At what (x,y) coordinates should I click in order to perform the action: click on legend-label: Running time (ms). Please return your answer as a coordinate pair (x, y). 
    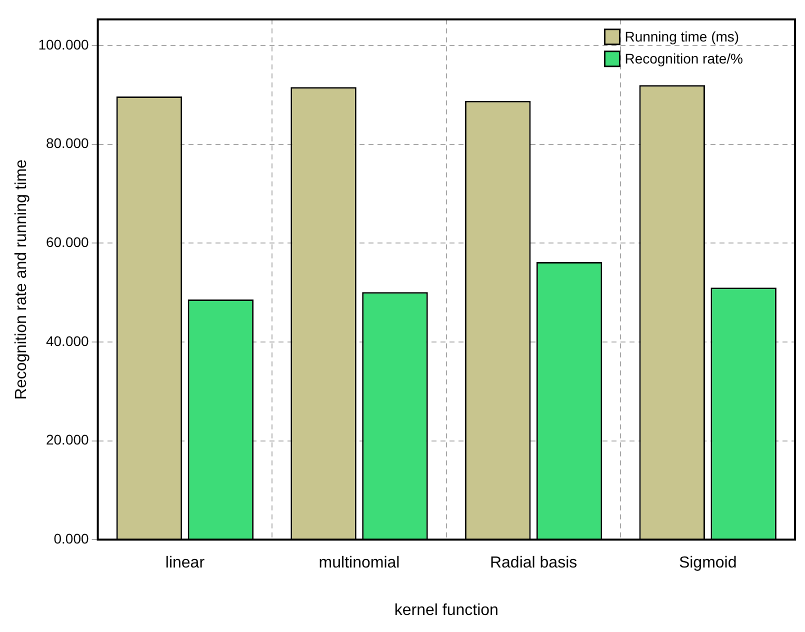
    Looking at the image, I should click on (682, 36).